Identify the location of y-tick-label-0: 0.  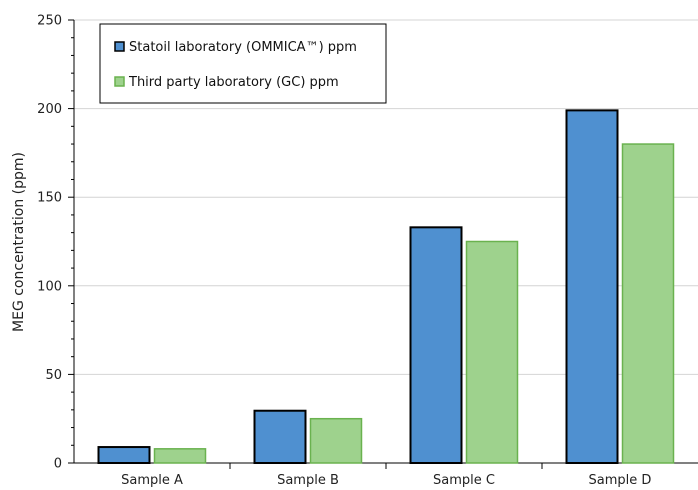
(58, 464).